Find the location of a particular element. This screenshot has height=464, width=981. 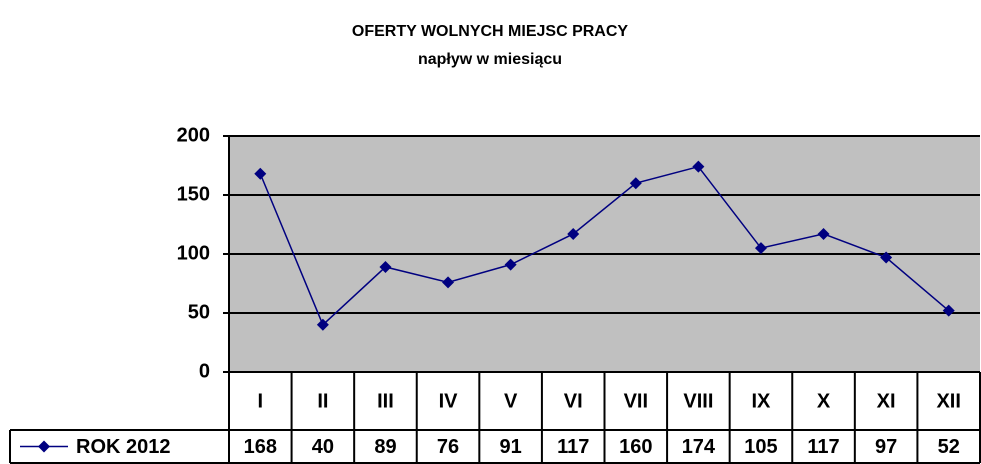

x-tick-label: IV is located at coordinates (449, 401).